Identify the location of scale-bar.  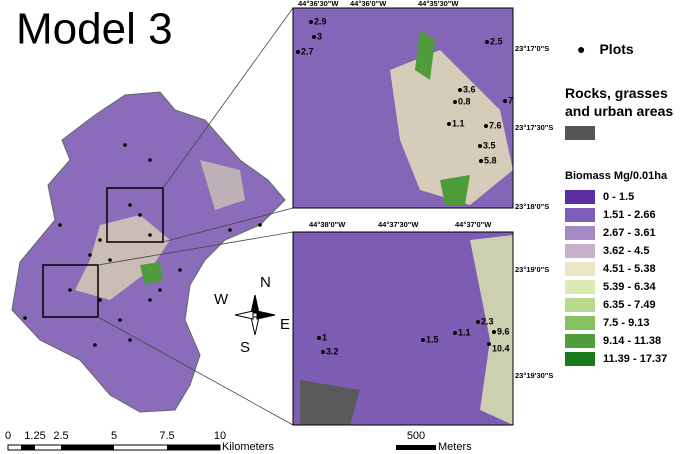
(221, 447).